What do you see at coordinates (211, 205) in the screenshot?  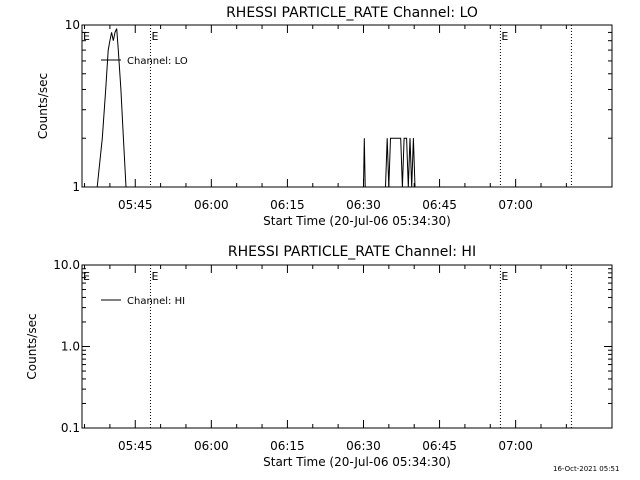 I see `panel1-xtick-label: 06:00` at bounding box center [211, 205].